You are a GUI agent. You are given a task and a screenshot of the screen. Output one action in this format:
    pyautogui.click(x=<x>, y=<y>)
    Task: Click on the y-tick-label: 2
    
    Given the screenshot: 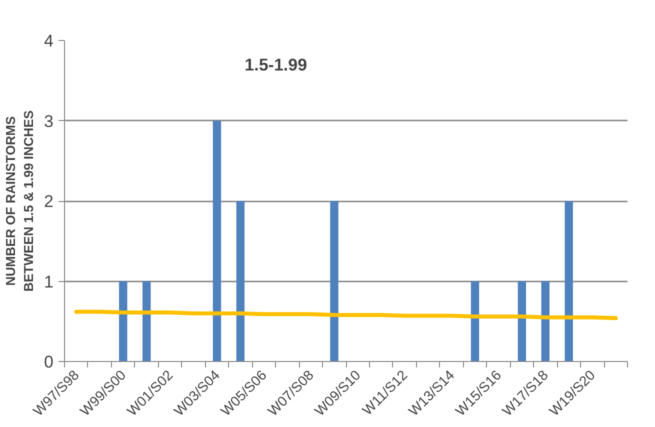 What is the action you would take?
    pyautogui.click(x=49, y=201)
    